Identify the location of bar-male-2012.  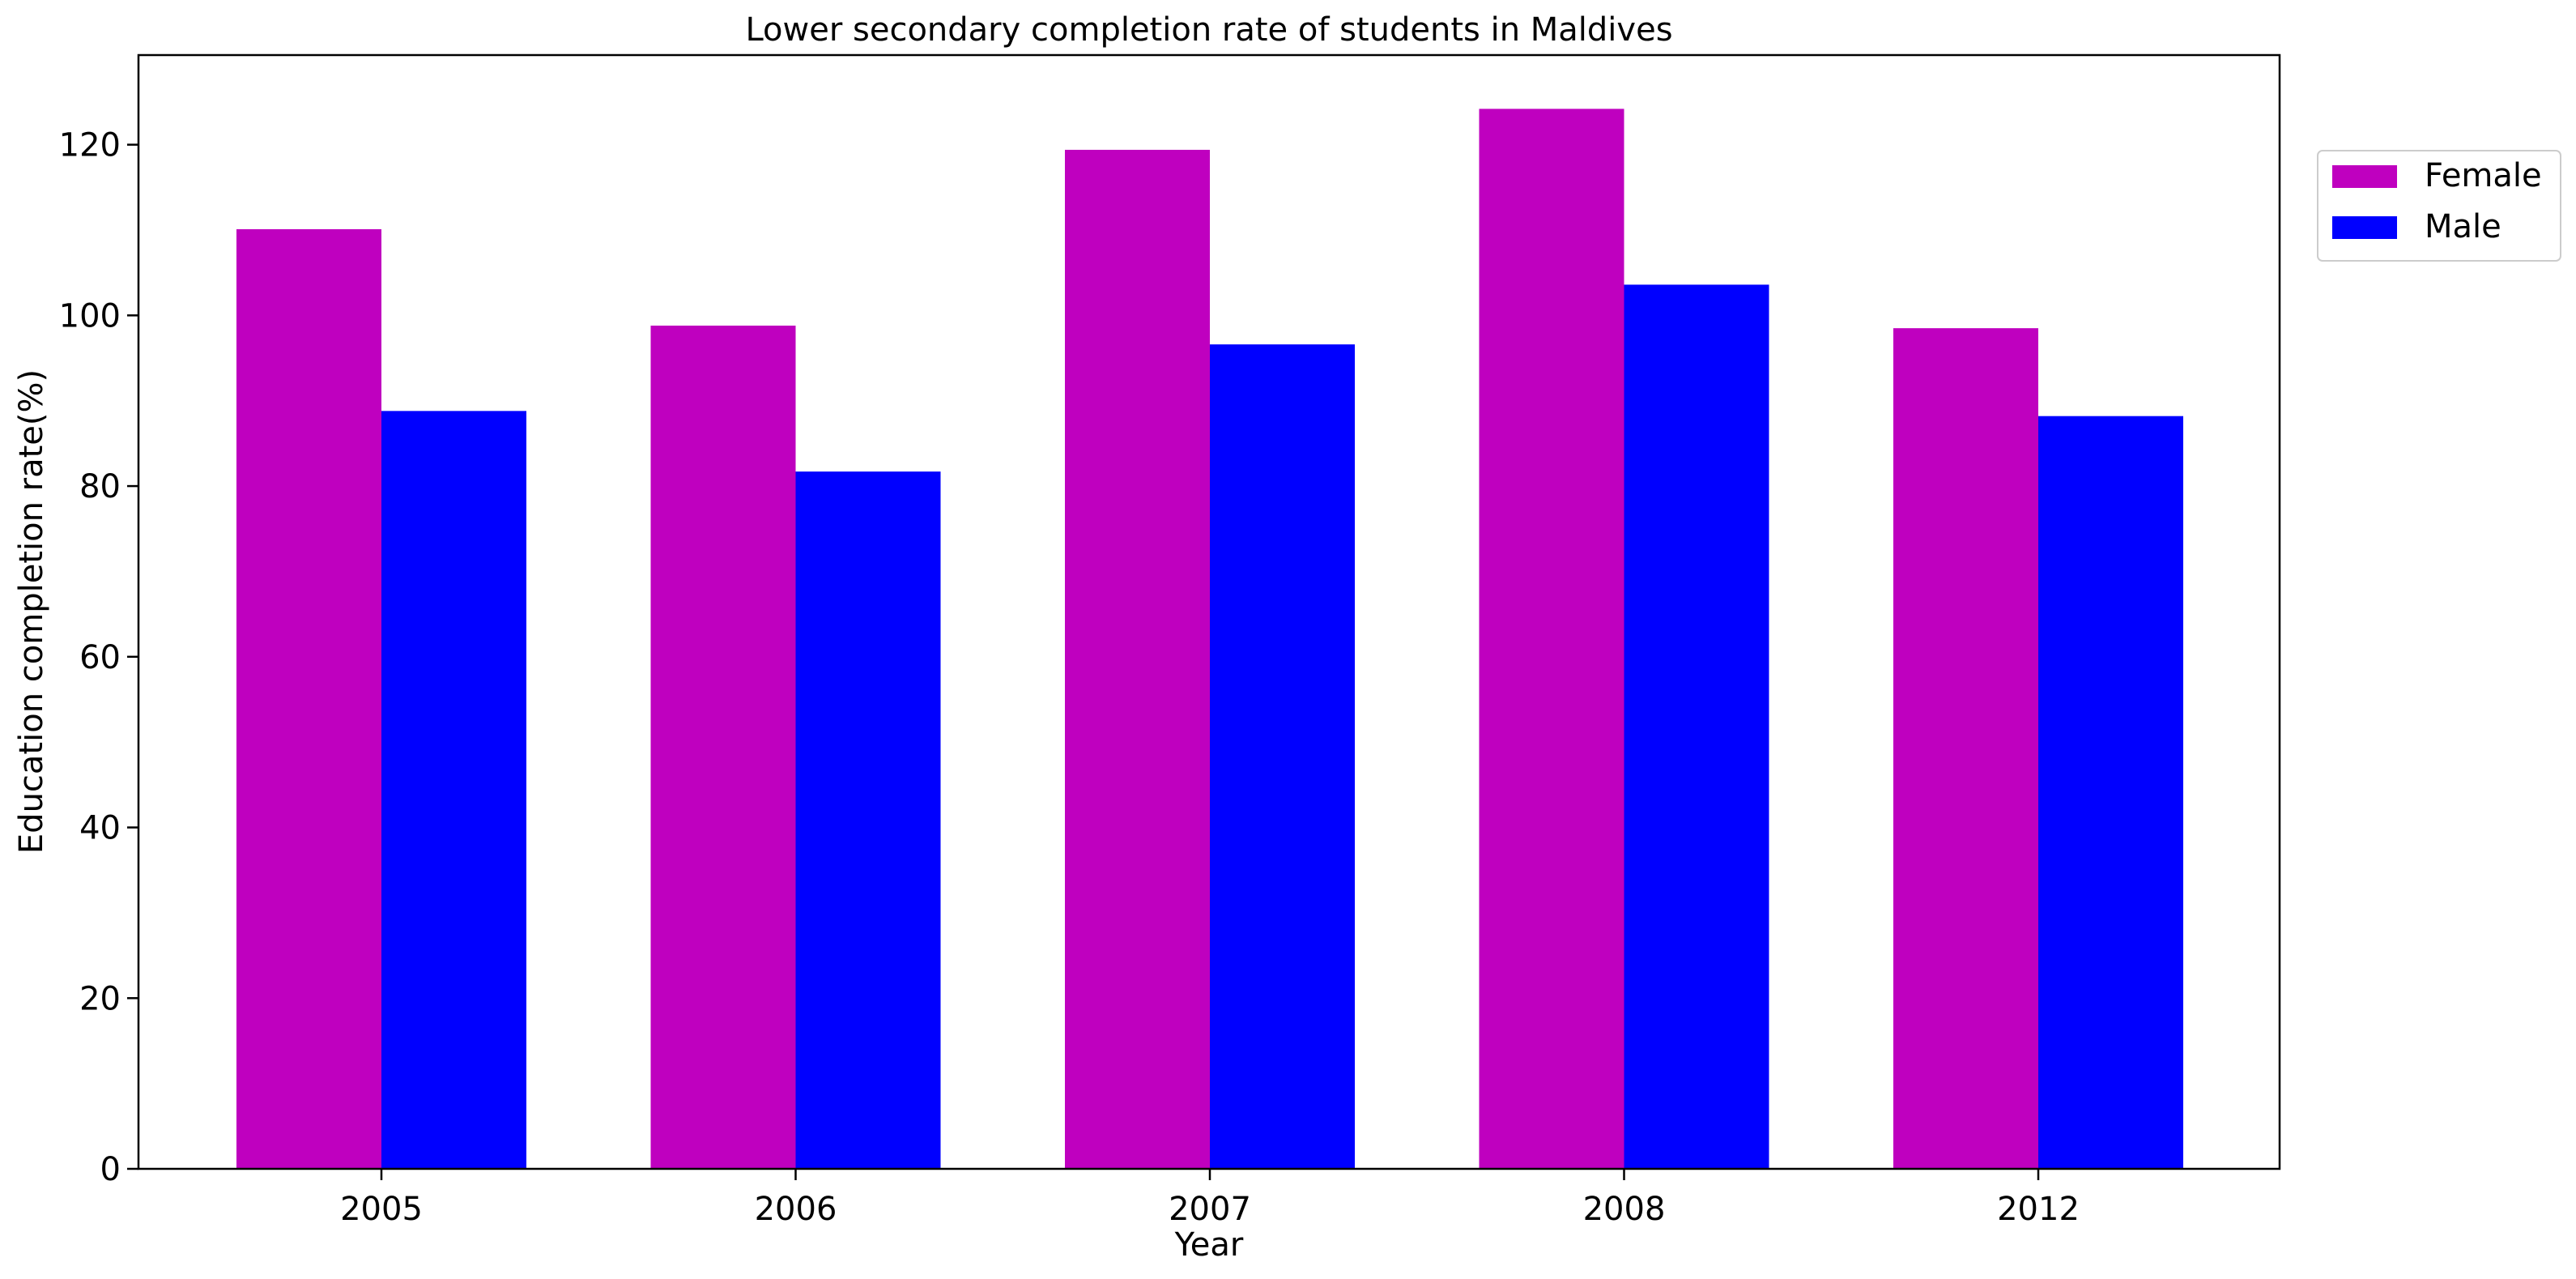
(2110, 792).